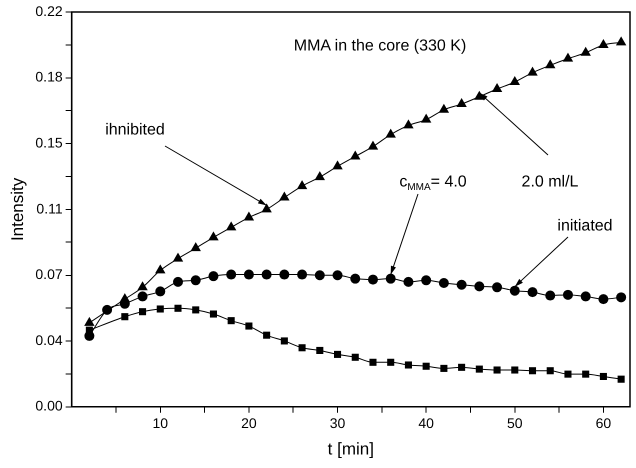 The image size is (636, 468). What do you see at coordinates (426, 423) in the screenshot?
I see `x-tick-label: 40` at bounding box center [426, 423].